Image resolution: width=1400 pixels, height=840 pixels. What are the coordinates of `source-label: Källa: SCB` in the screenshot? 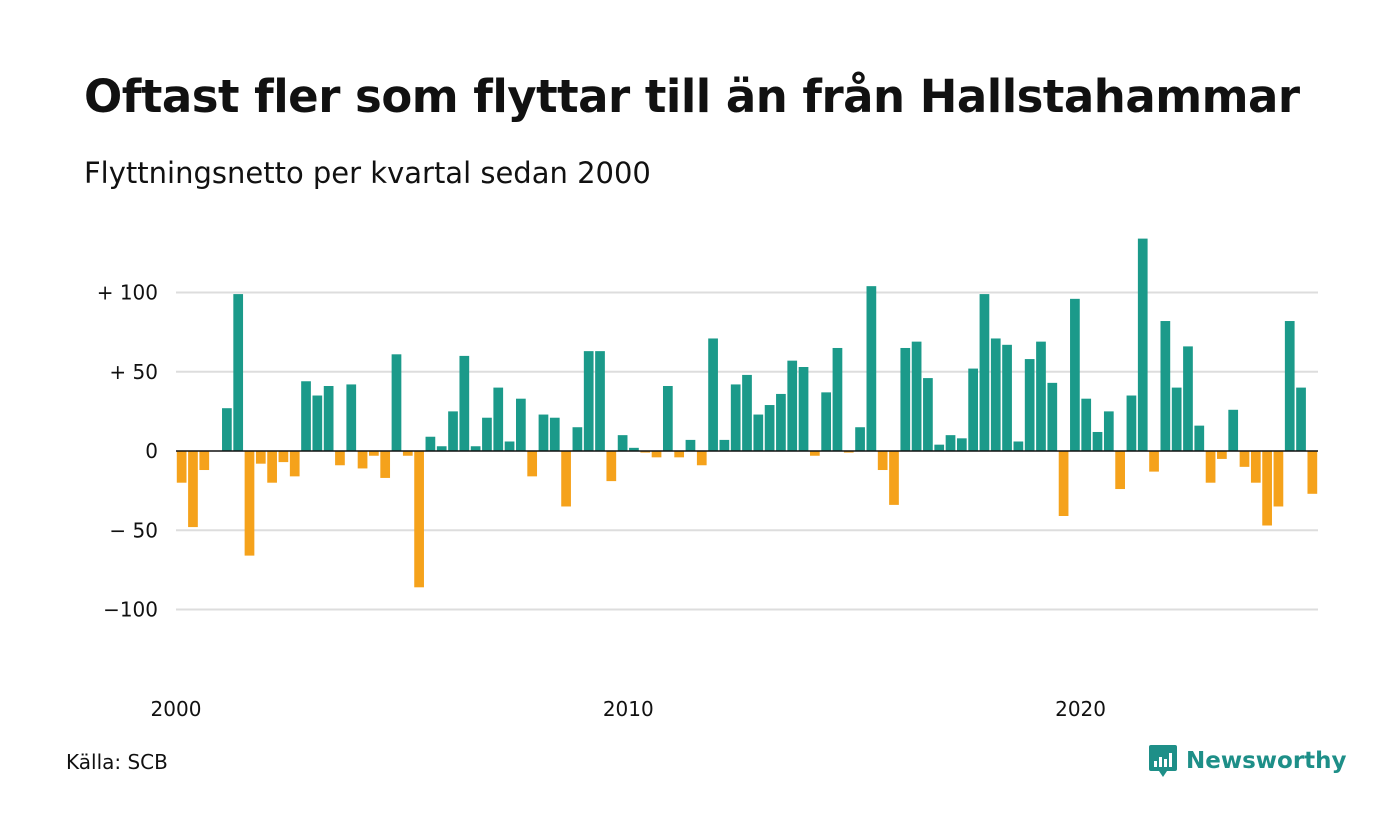 It's located at (117, 762).